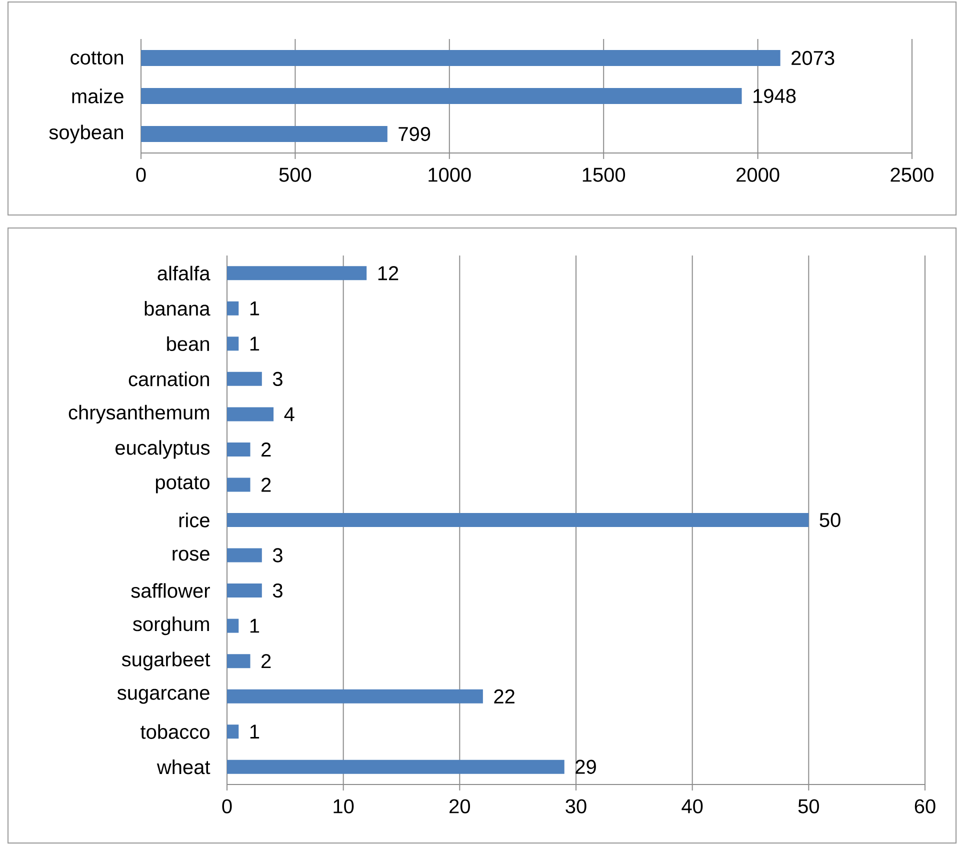 This screenshot has width=957, height=844. I want to click on y-tick-label: sugarcane, so click(163, 696).